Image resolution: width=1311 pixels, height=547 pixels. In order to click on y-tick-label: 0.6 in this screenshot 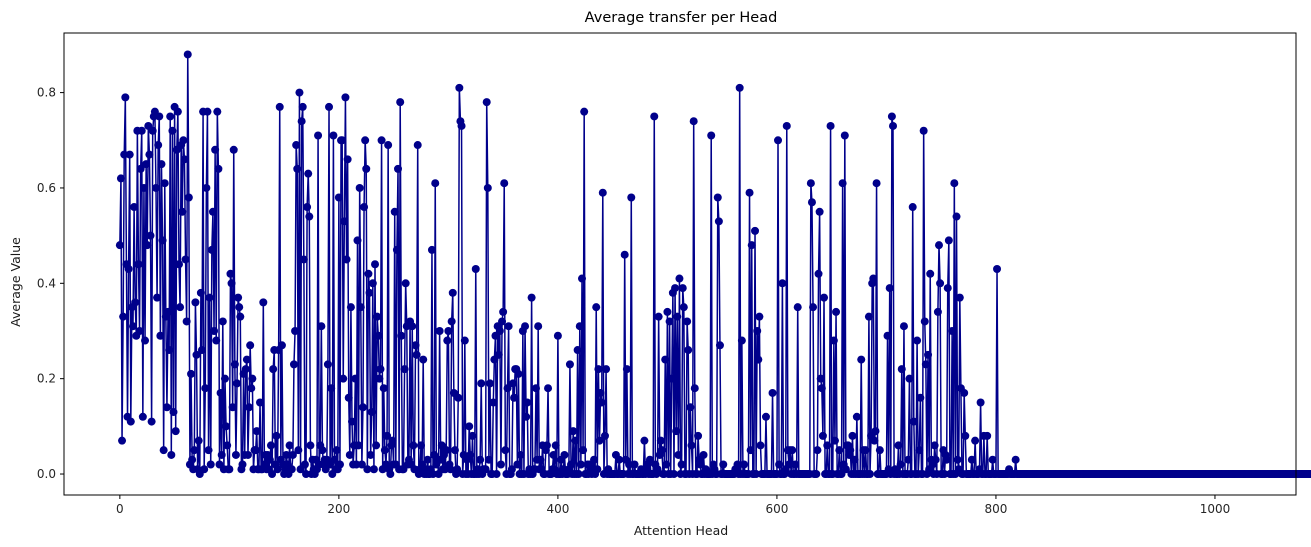, I will do `click(46, 188)`.